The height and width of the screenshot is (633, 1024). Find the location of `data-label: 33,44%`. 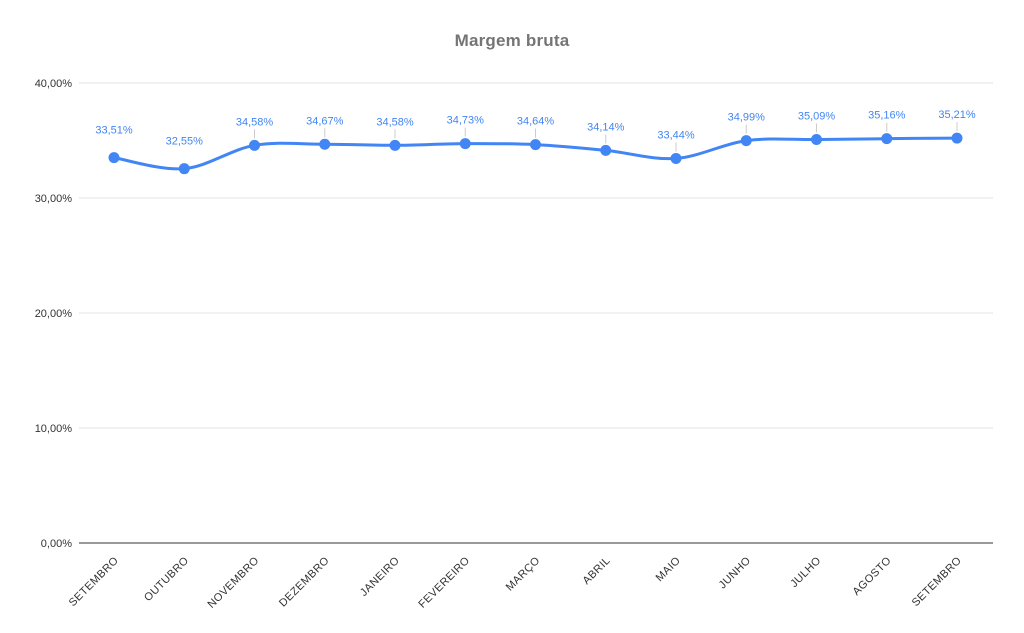

data-label: 33,44% is located at coordinates (676, 135).